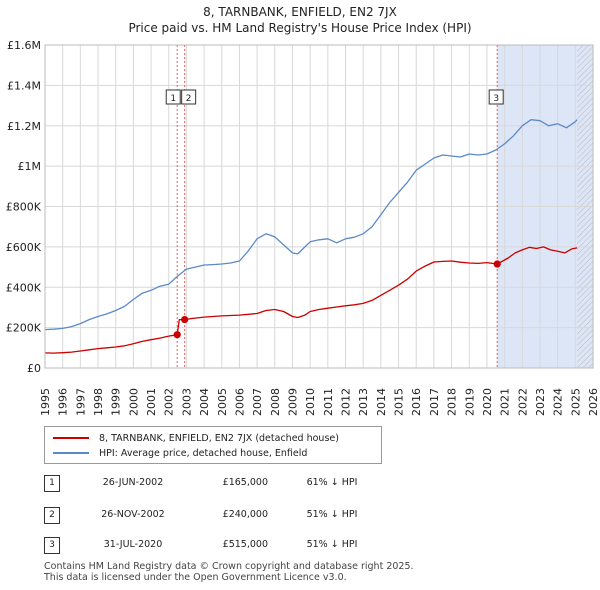 The height and width of the screenshot is (590, 600). I want to click on x-tick-label: 2018, so click(452, 402).